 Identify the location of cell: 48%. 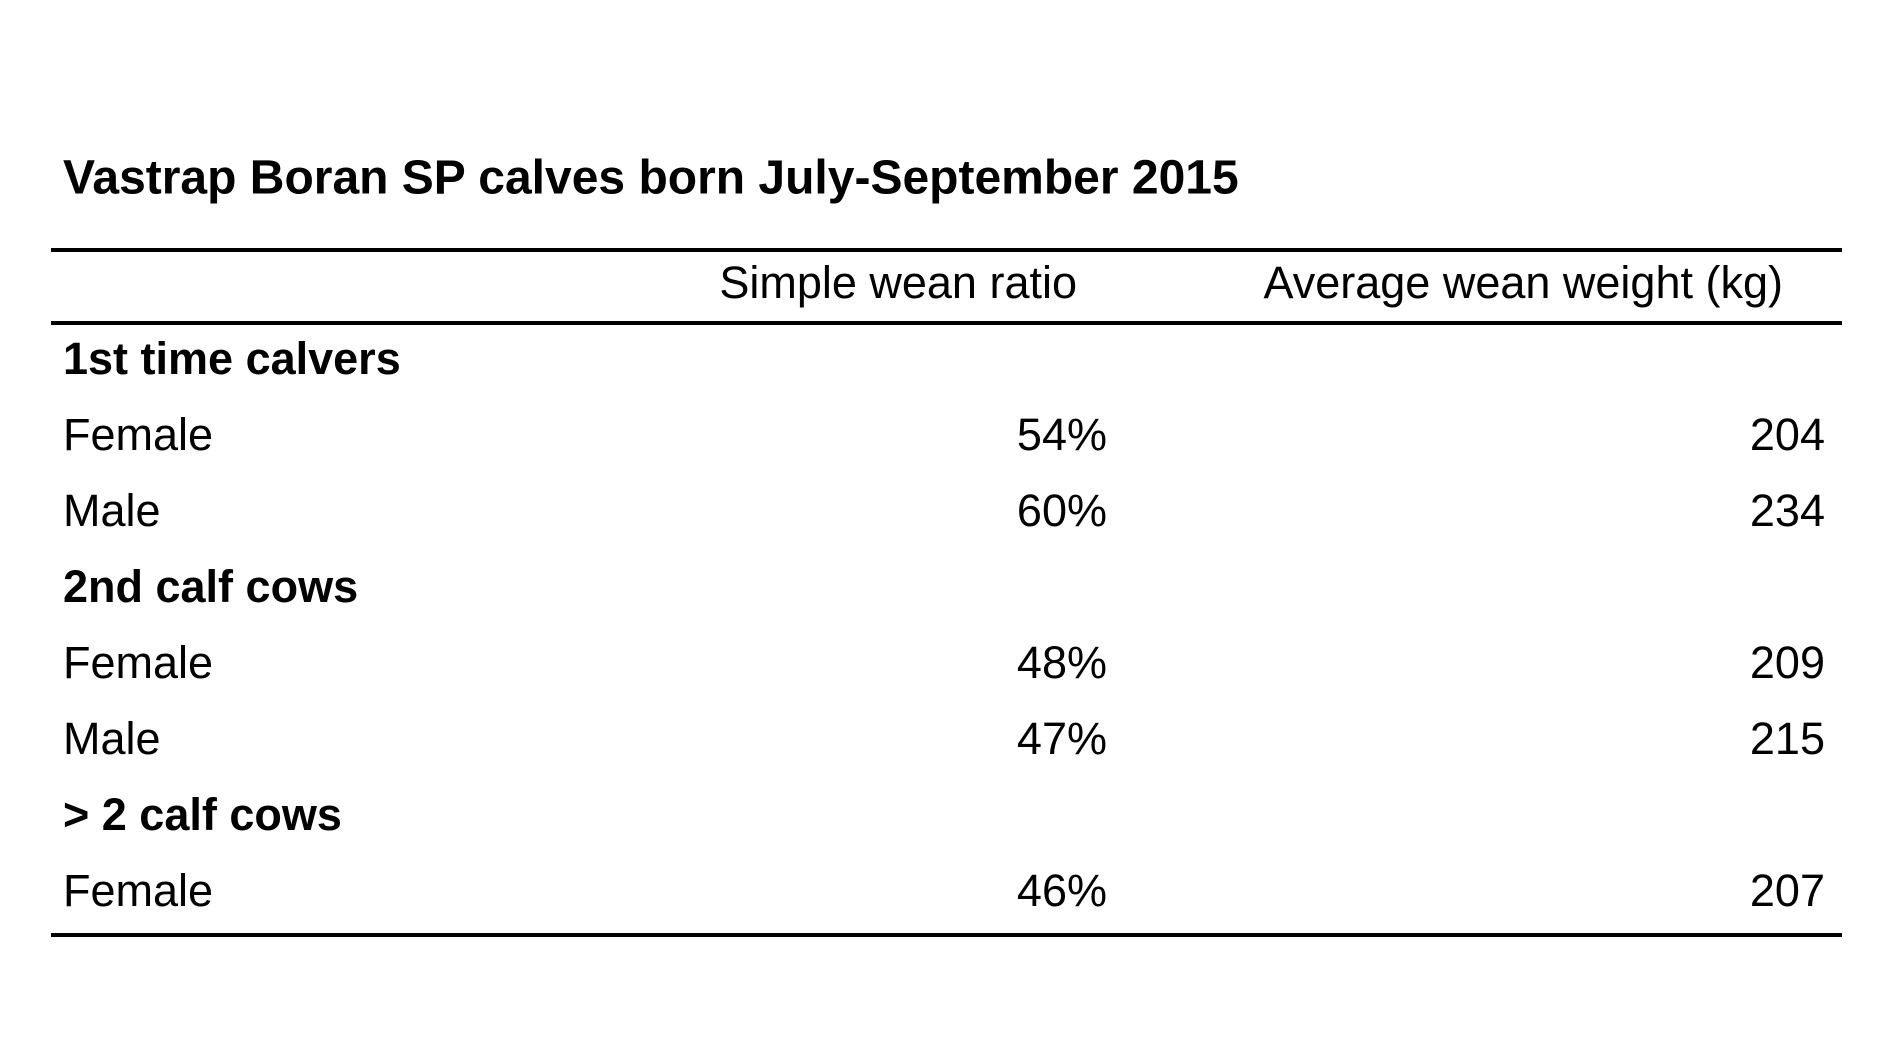
(1062, 662).